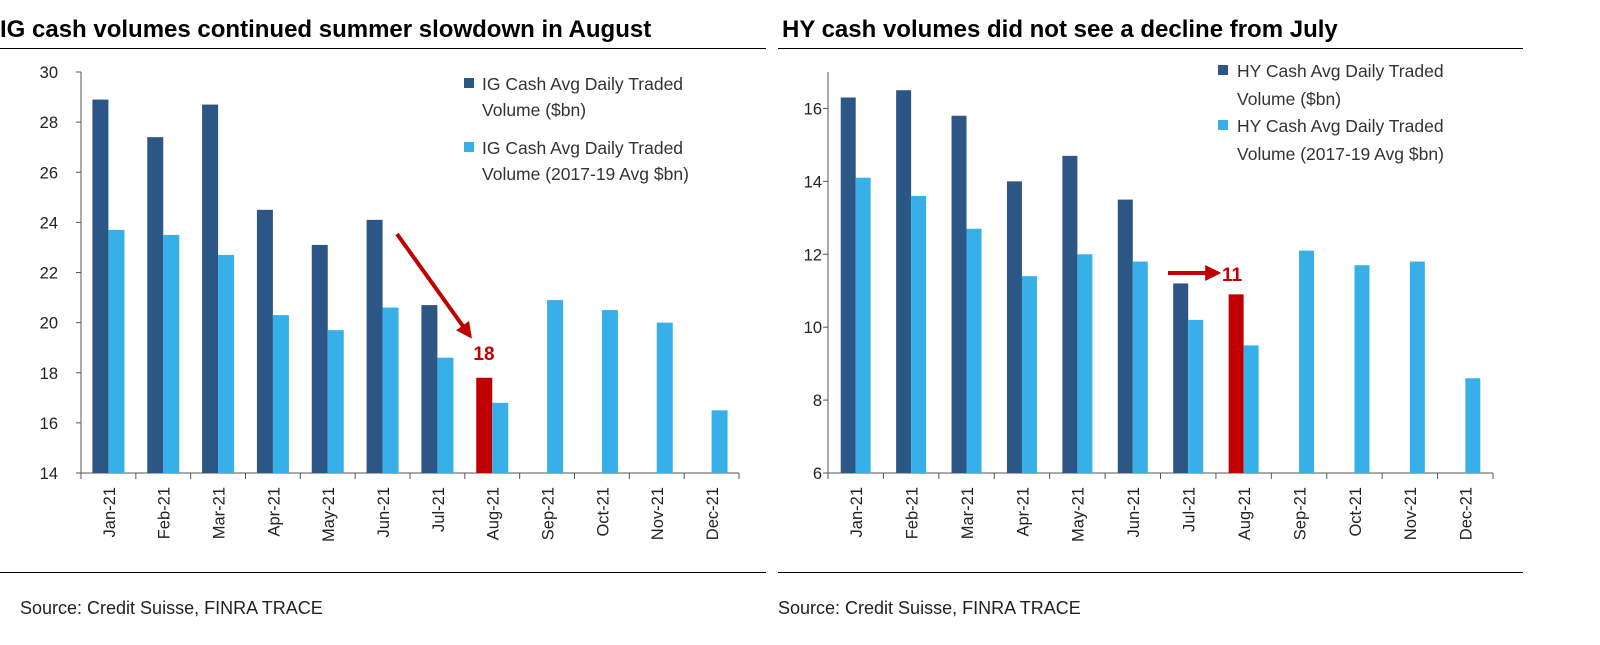 This screenshot has height=645, width=1600. I want to click on y-tick-label: 18, so click(49, 374).